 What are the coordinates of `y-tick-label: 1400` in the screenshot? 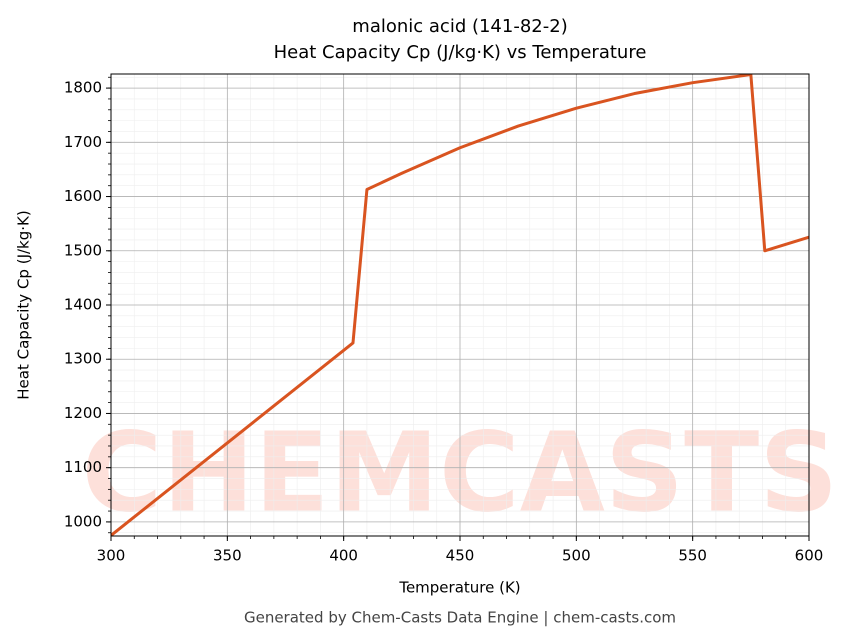 It's located at (83, 305).